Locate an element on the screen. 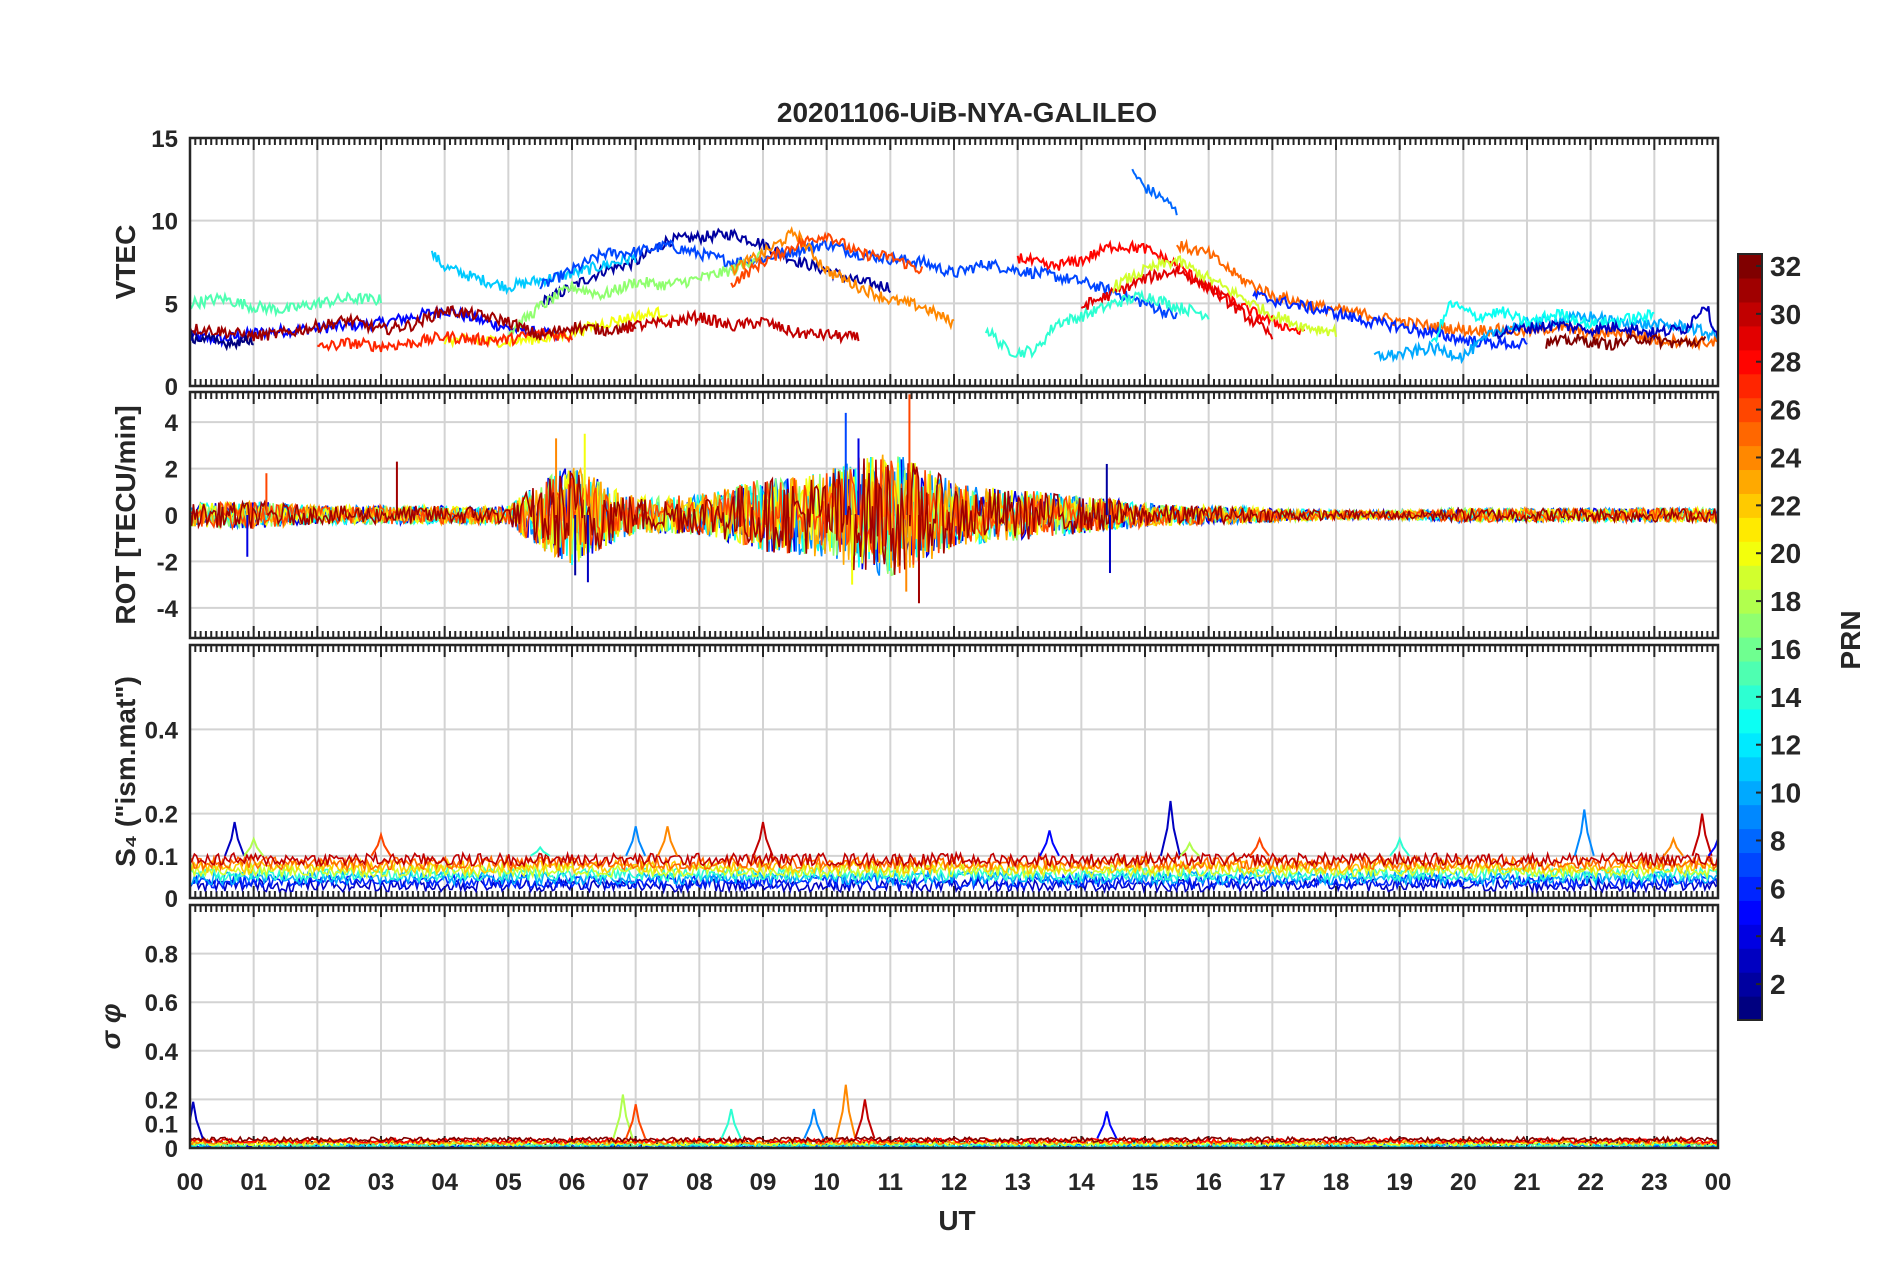 Image resolution: width=1902 pixels, height=1277 pixels. colorbar-tick-label: 10 is located at coordinates (1785, 793).